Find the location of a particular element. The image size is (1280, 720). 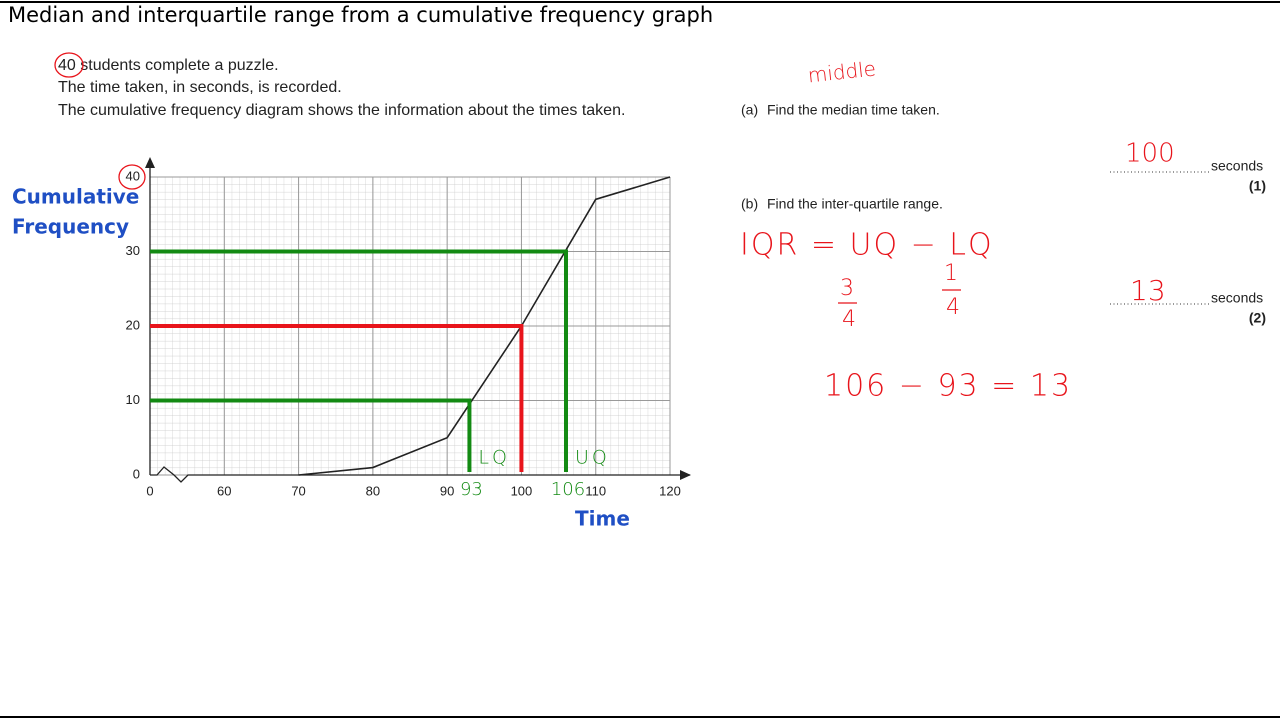

cumulative-line is located at coordinates (484, 326).